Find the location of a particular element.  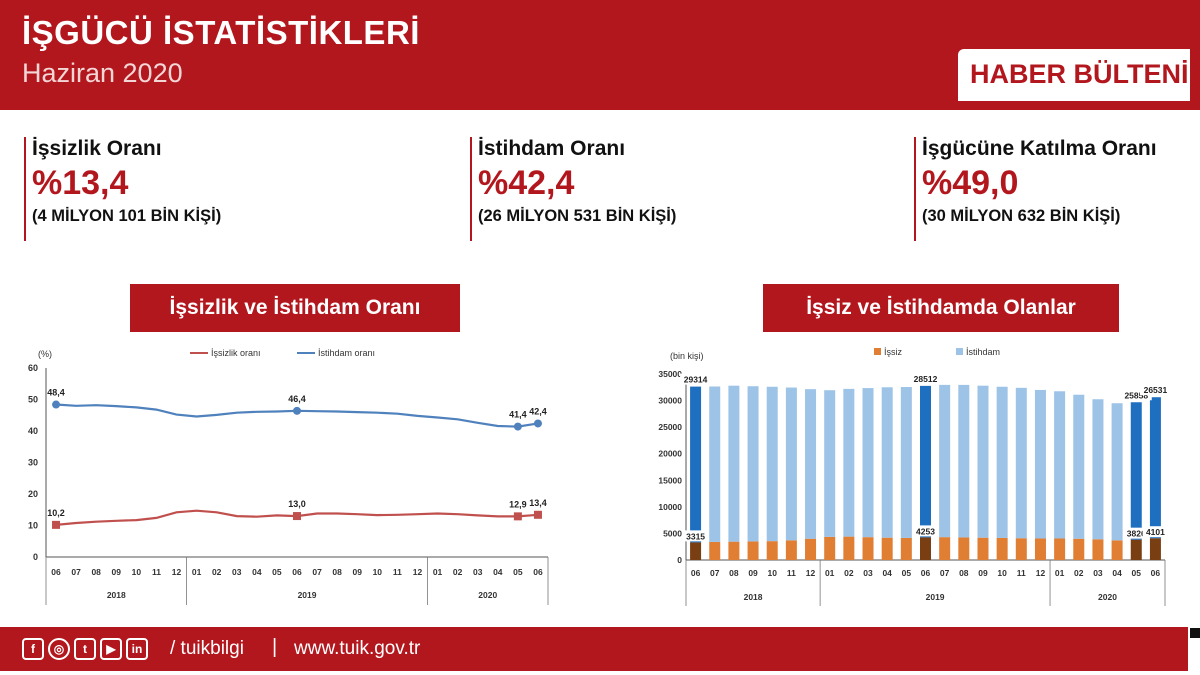

data-label: 3315 is located at coordinates (695, 536).